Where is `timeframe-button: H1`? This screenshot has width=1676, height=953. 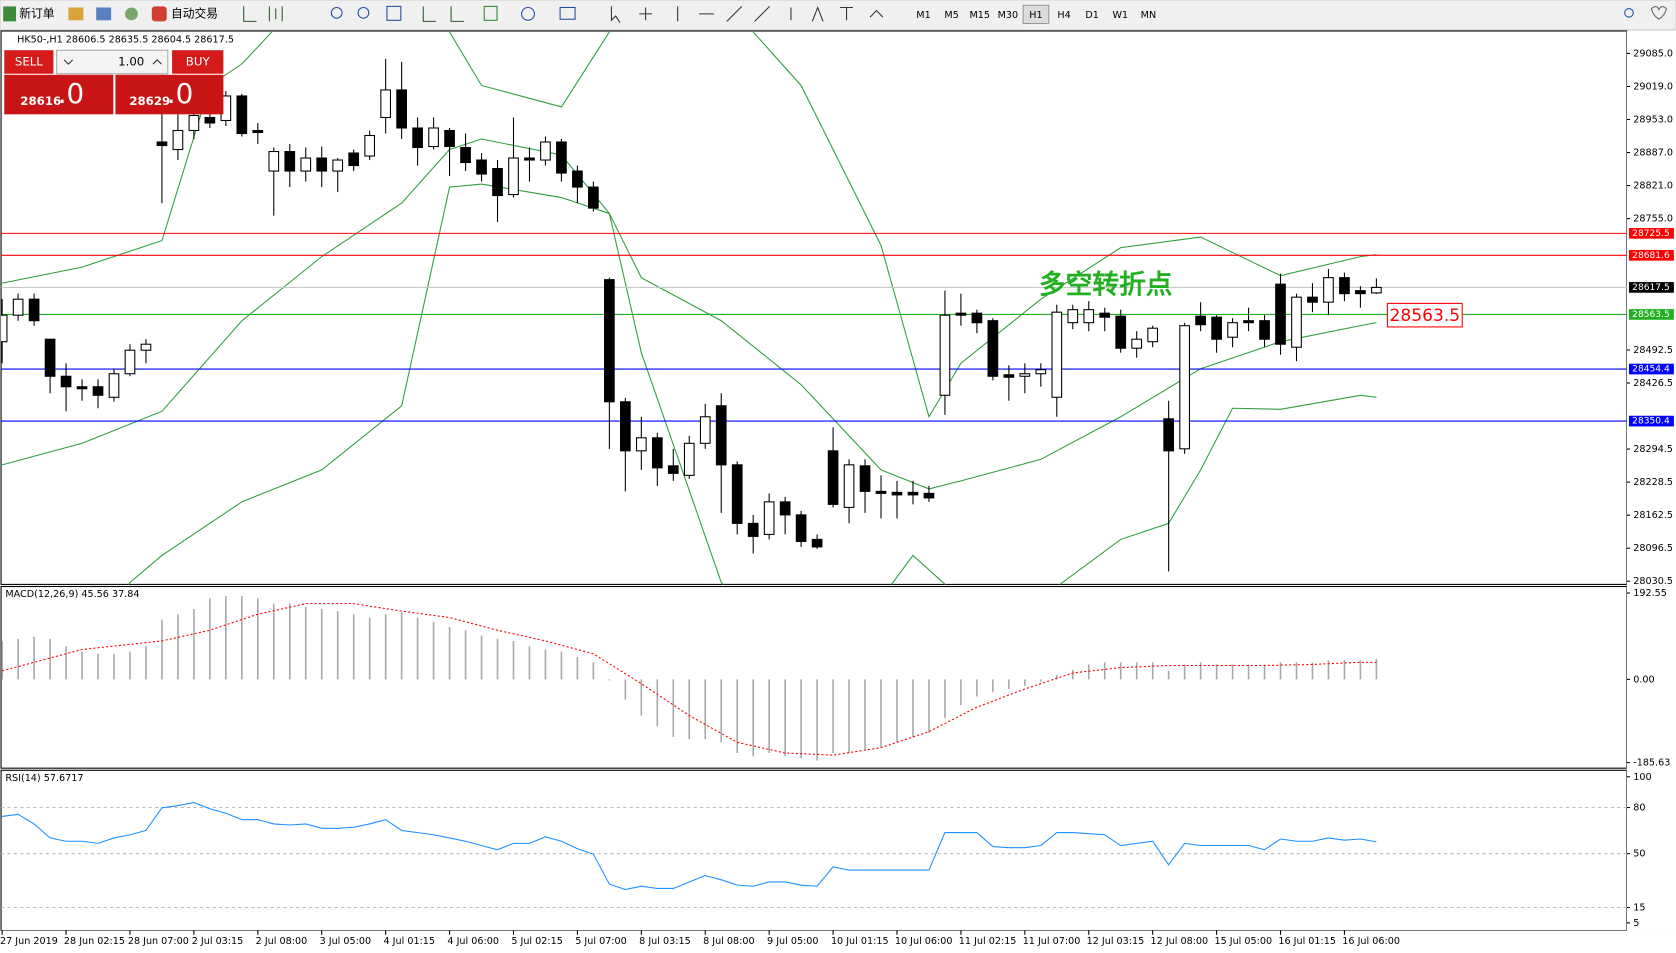 timeframe-button: H1 is located at coordinates (1035, 15).